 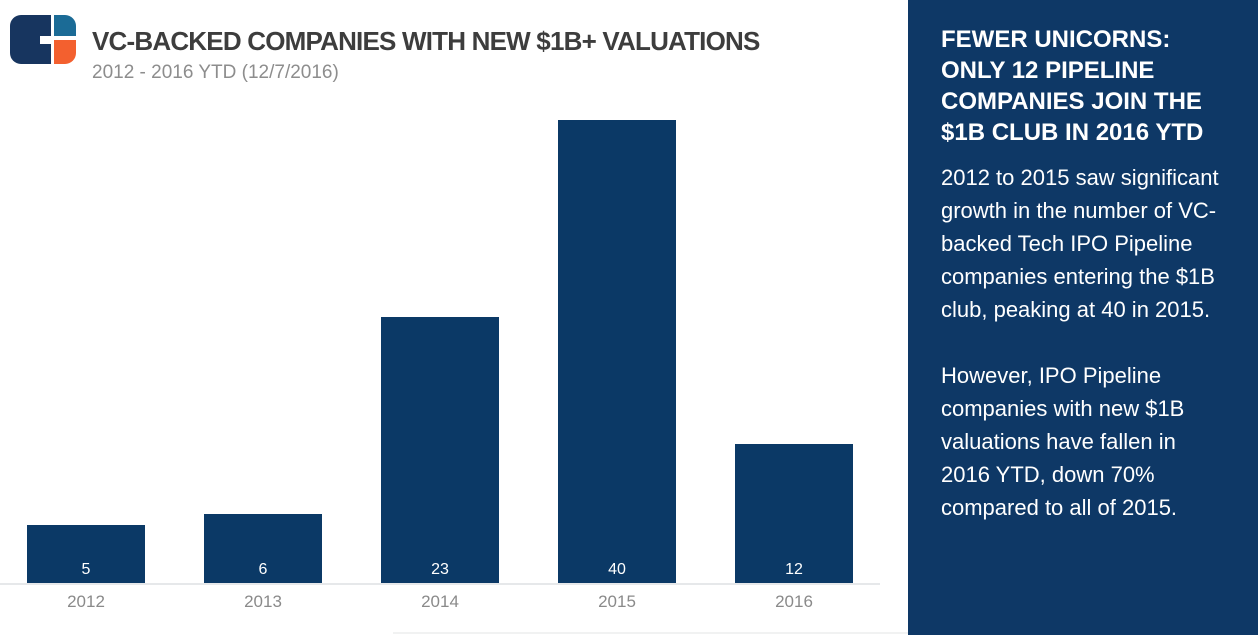 I want to click on x-axis-label: 2014, so click(x=440, y=601).